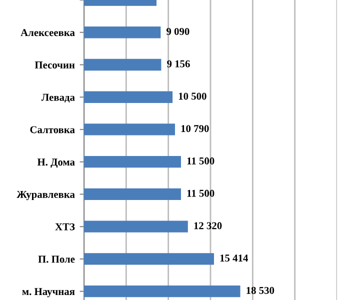  I want to click on y-tick-label: ХТЗ, so click(65, 226).